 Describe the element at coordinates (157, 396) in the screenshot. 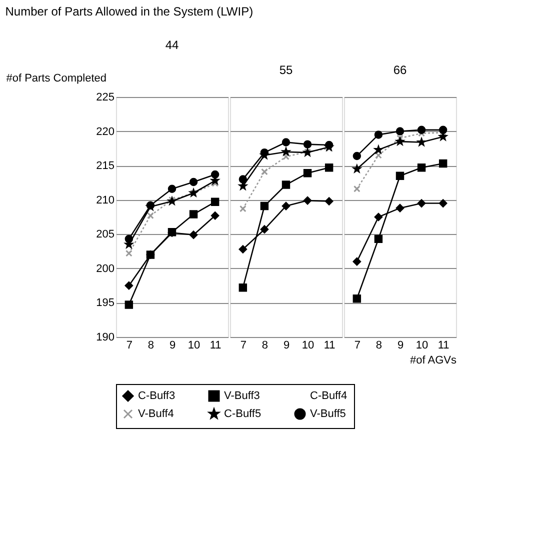

I see `legend-label: C-Buff3` at that location.